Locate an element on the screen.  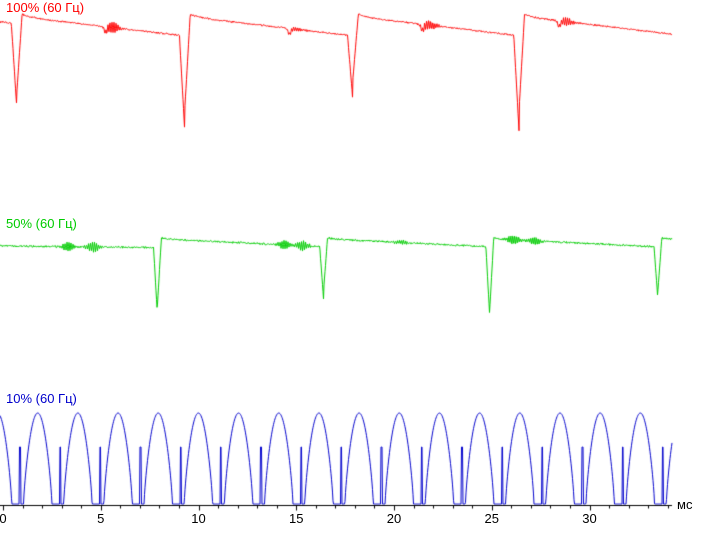
x-tick-label: 10 is located at coordinates (198, 518).